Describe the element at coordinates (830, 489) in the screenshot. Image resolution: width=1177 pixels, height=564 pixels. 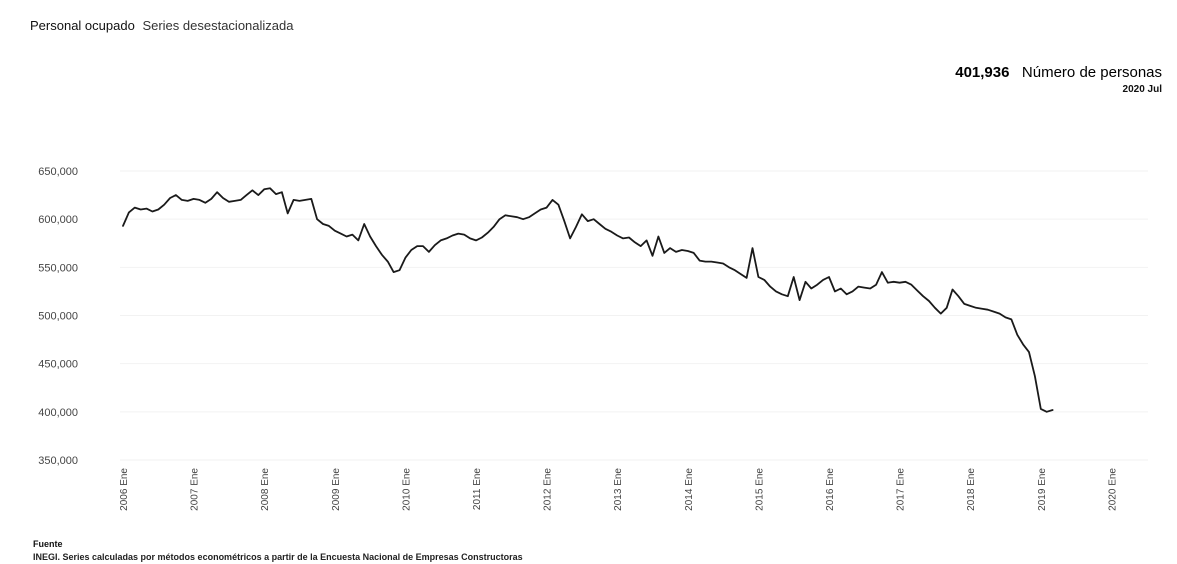
I see `x-tick-label: 2016 Ene` at that location.